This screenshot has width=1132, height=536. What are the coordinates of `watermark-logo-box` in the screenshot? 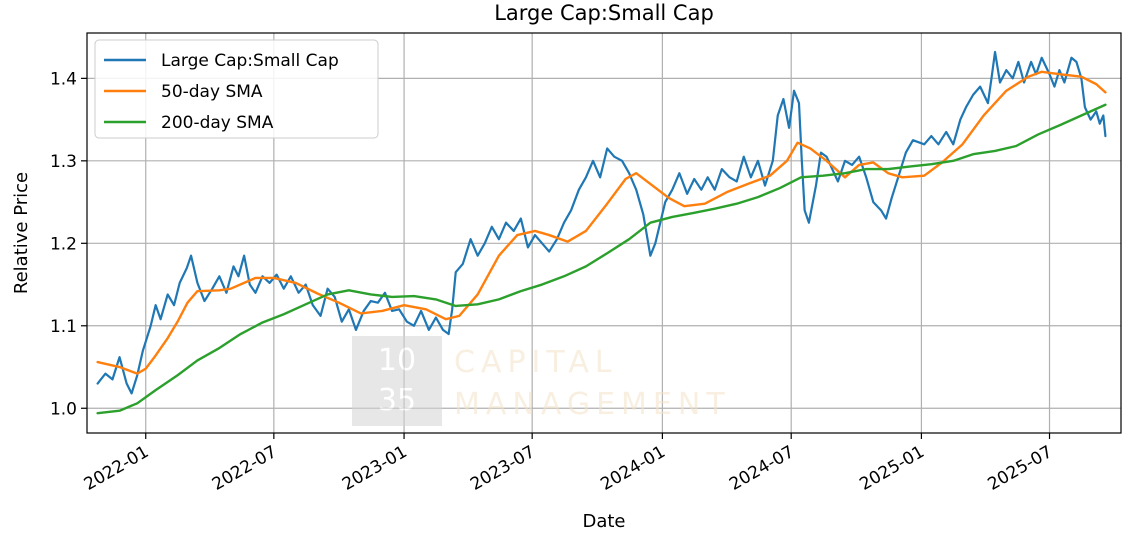 It's located at (397, 381).